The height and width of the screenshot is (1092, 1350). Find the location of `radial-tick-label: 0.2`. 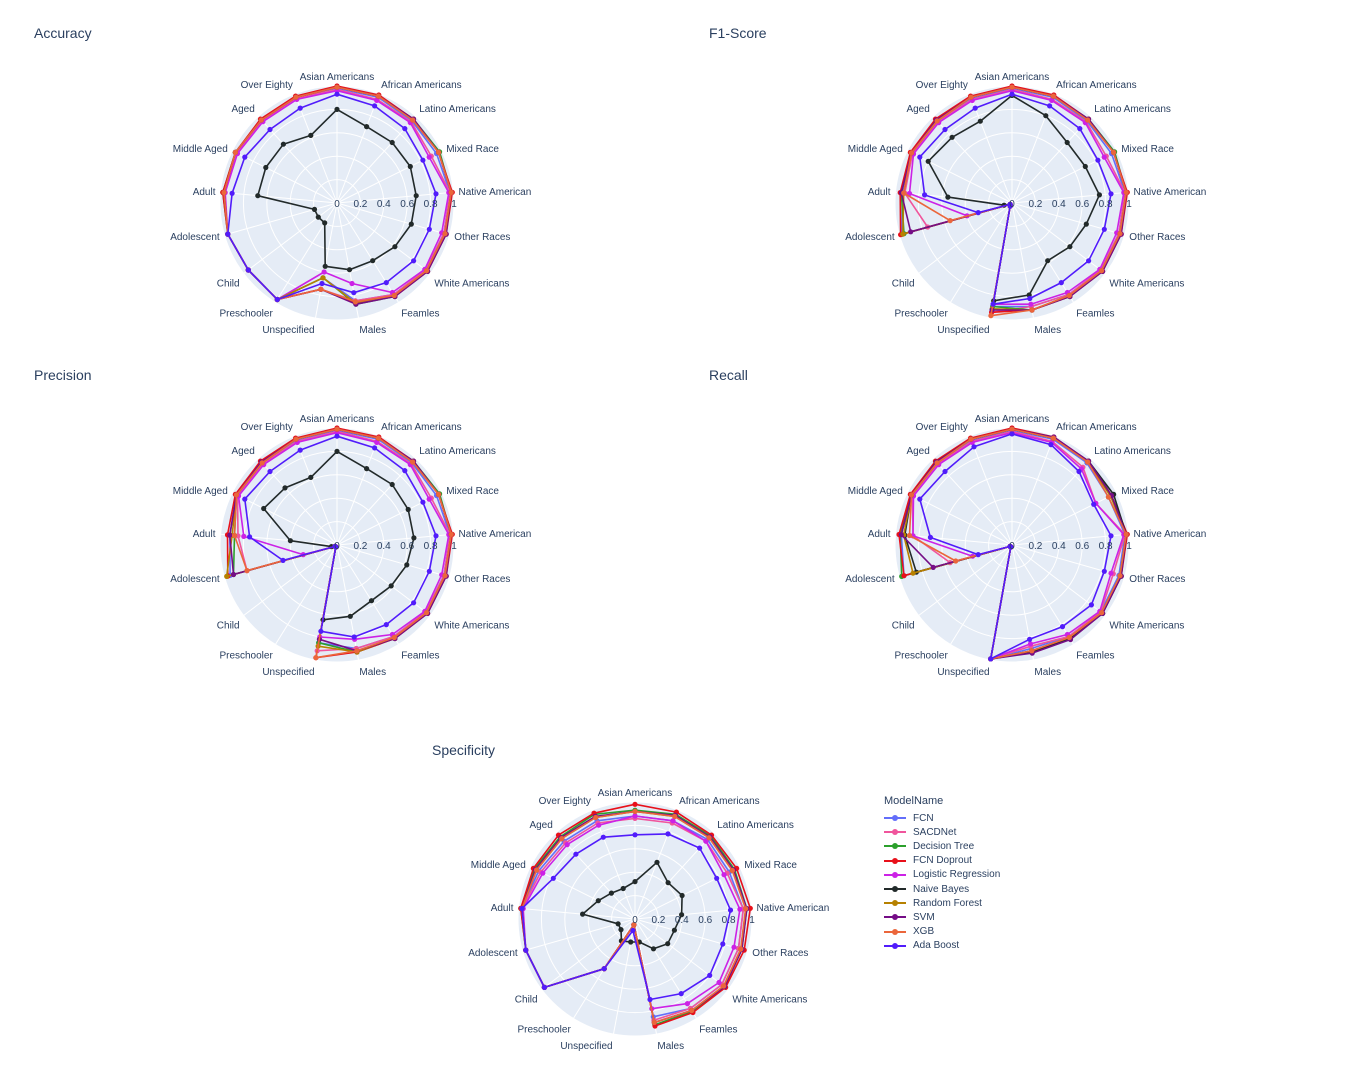

radial-tick-label: 0.2 is located at coordinates (360, 546).